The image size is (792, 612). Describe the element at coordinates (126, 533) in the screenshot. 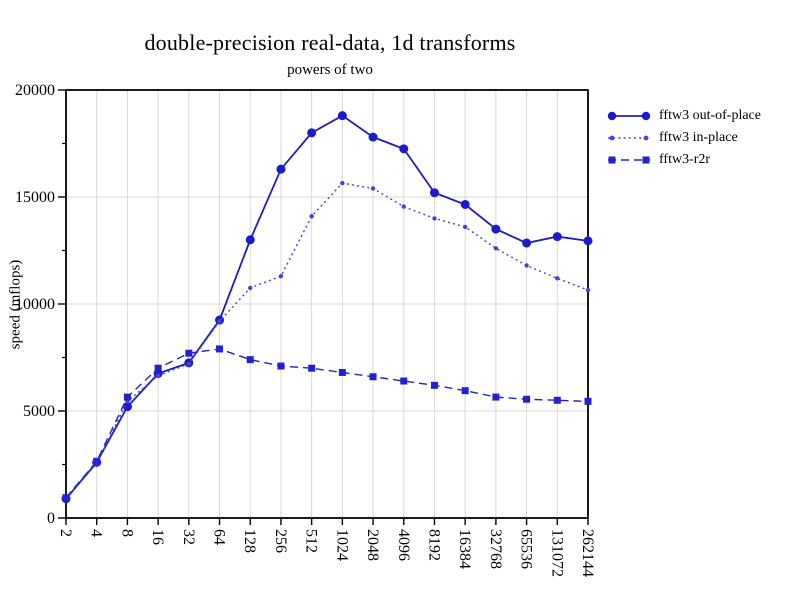

I see `x-tick-label: 8` at that location.